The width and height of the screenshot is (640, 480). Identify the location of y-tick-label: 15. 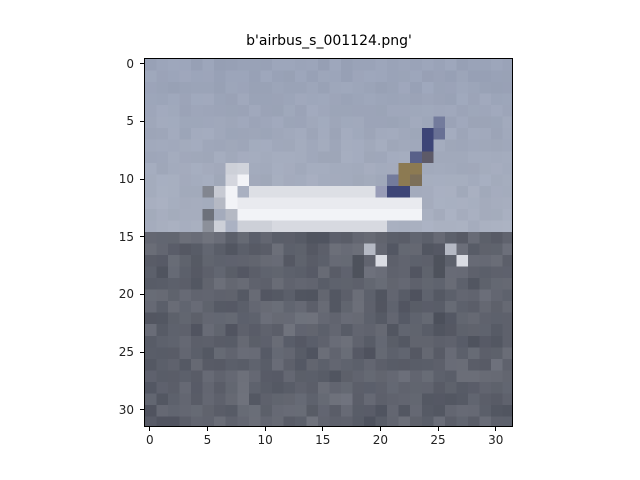
(126, 236).